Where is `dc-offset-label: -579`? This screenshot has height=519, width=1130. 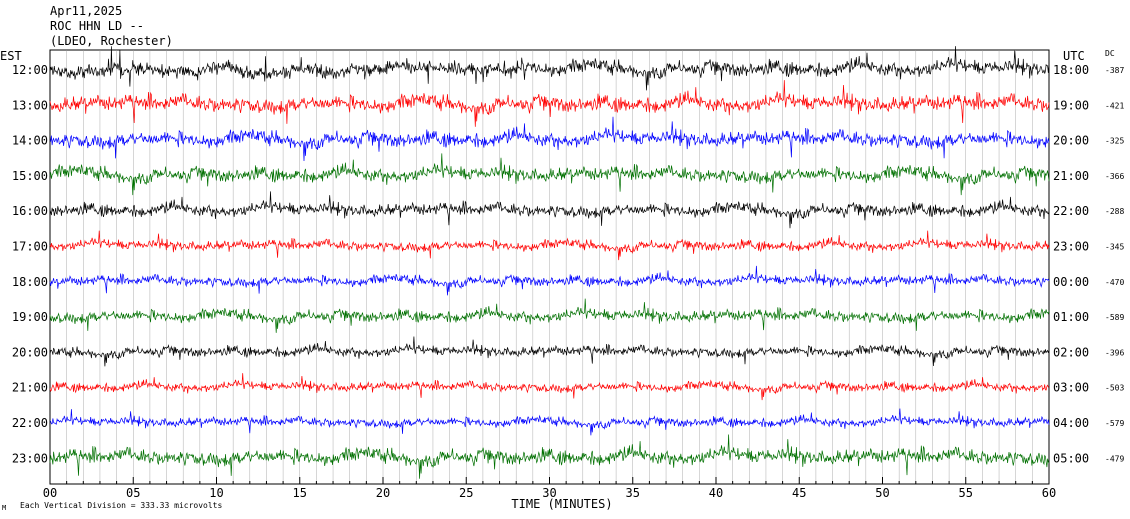 dc-offset-label: -579 is located at coordinates (1114, 423).